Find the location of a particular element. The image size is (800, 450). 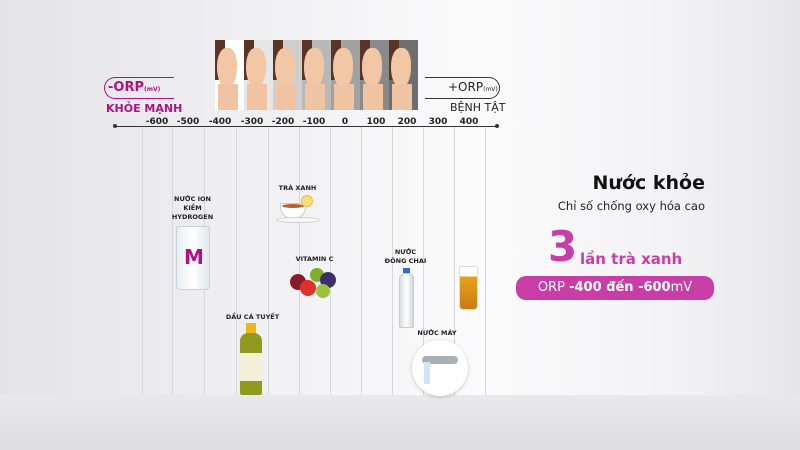

tap-water-label: NƯỚC MÁY is located at coordinates (437, 333).